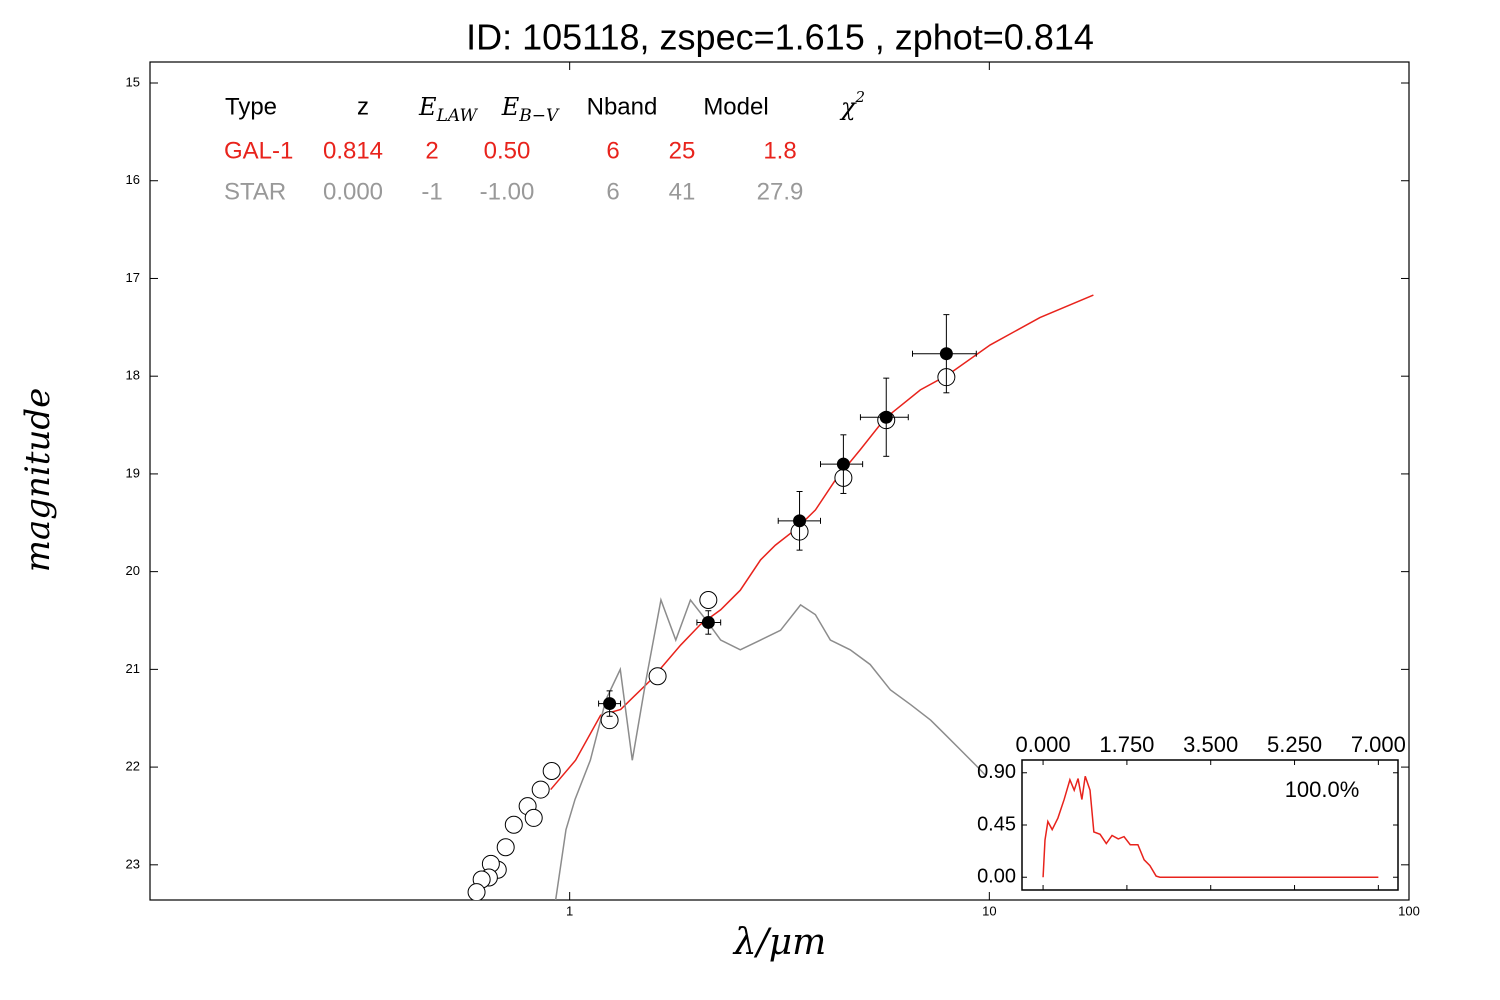 This screenshot has height=1000, width=1500. I want to click on table-cell: 25, so click(682, 150).